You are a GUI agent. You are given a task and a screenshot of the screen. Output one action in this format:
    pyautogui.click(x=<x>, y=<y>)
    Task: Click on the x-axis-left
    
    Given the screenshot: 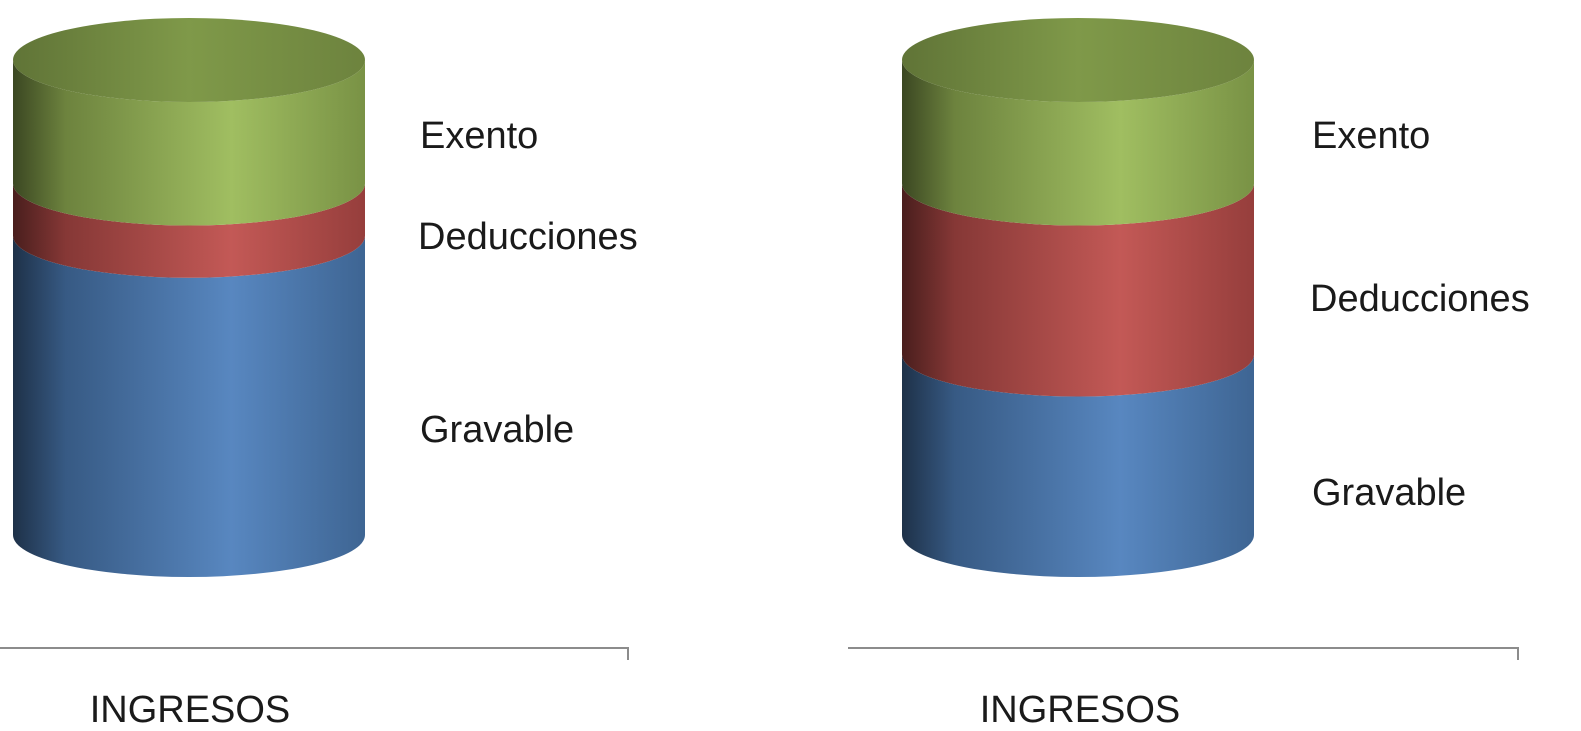 What is the action you would take?
    pyautogui.click(x=314, y=653)
    